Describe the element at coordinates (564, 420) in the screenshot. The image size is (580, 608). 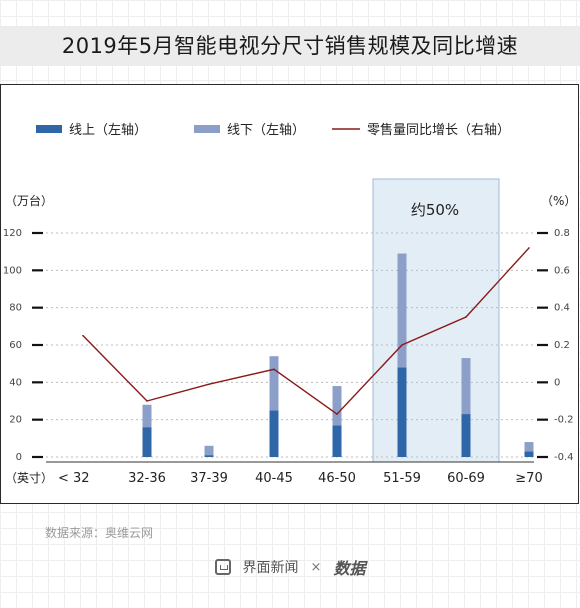
I see `right-axis-tick-label: -0.2` at that location.